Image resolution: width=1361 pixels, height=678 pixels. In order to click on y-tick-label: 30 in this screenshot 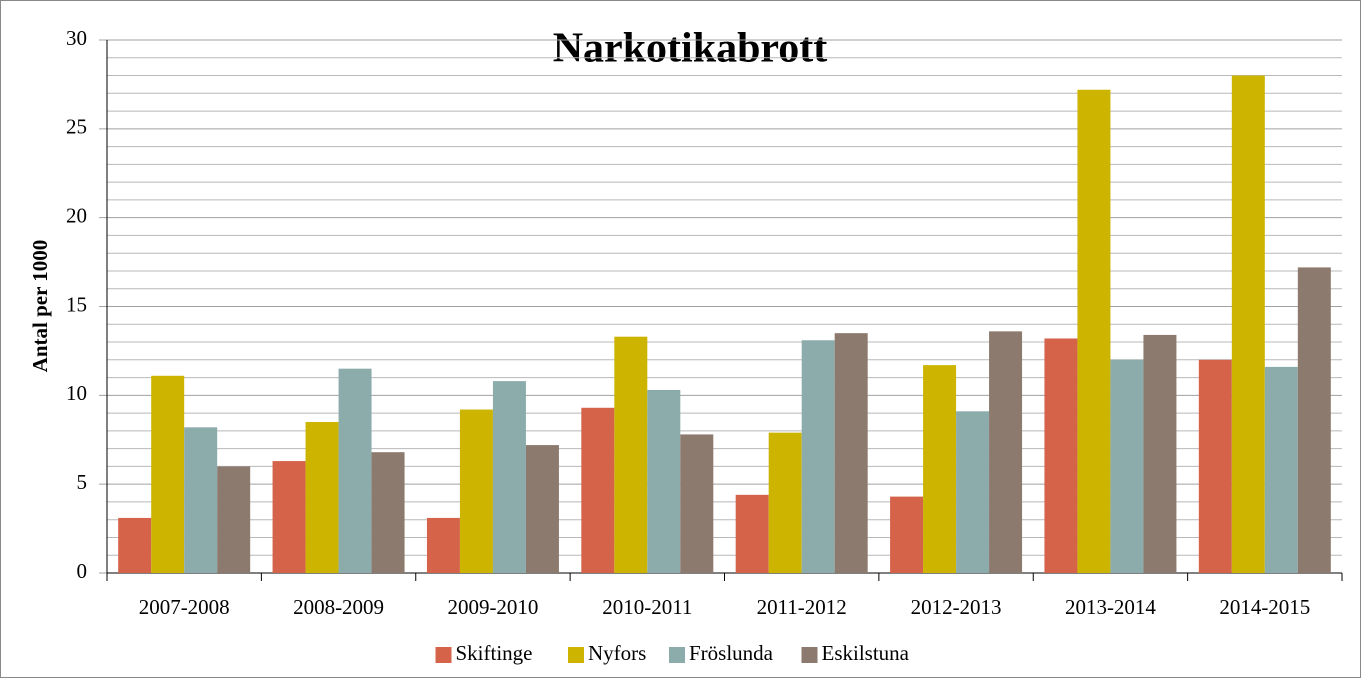, I will do `click(76, 38)`.